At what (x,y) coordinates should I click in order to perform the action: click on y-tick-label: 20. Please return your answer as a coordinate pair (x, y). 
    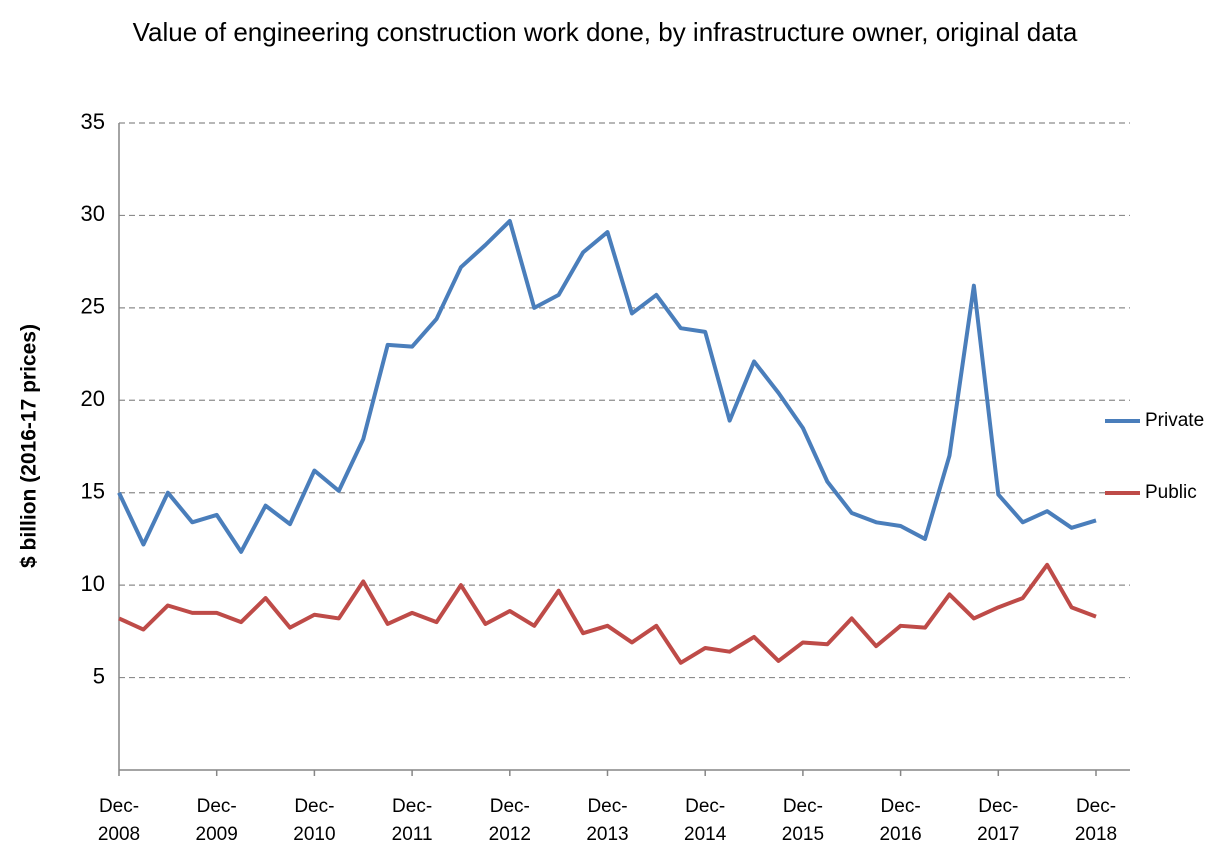
    Looking at the image, I should click on (93, 398).